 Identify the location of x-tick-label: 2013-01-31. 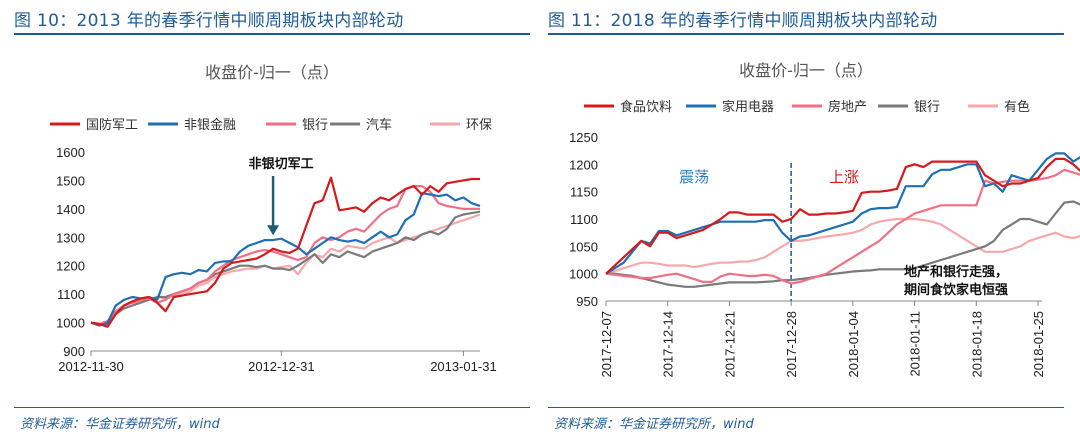
(463, 366).